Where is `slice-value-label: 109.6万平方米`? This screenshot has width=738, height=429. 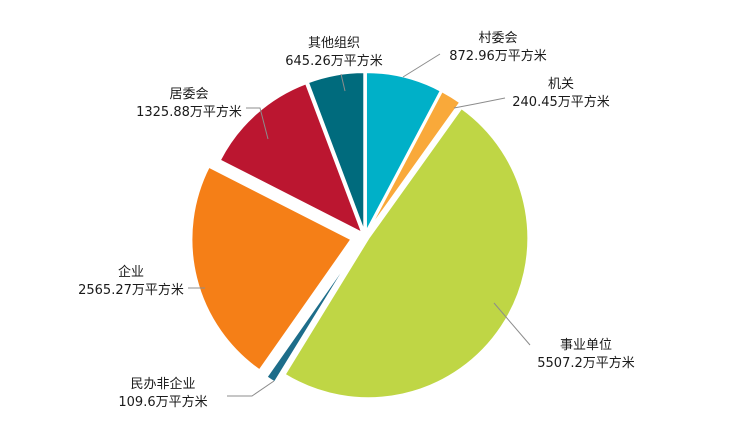 slice-value-label: 109.6万平方米 is located at coordinates (162, 402).